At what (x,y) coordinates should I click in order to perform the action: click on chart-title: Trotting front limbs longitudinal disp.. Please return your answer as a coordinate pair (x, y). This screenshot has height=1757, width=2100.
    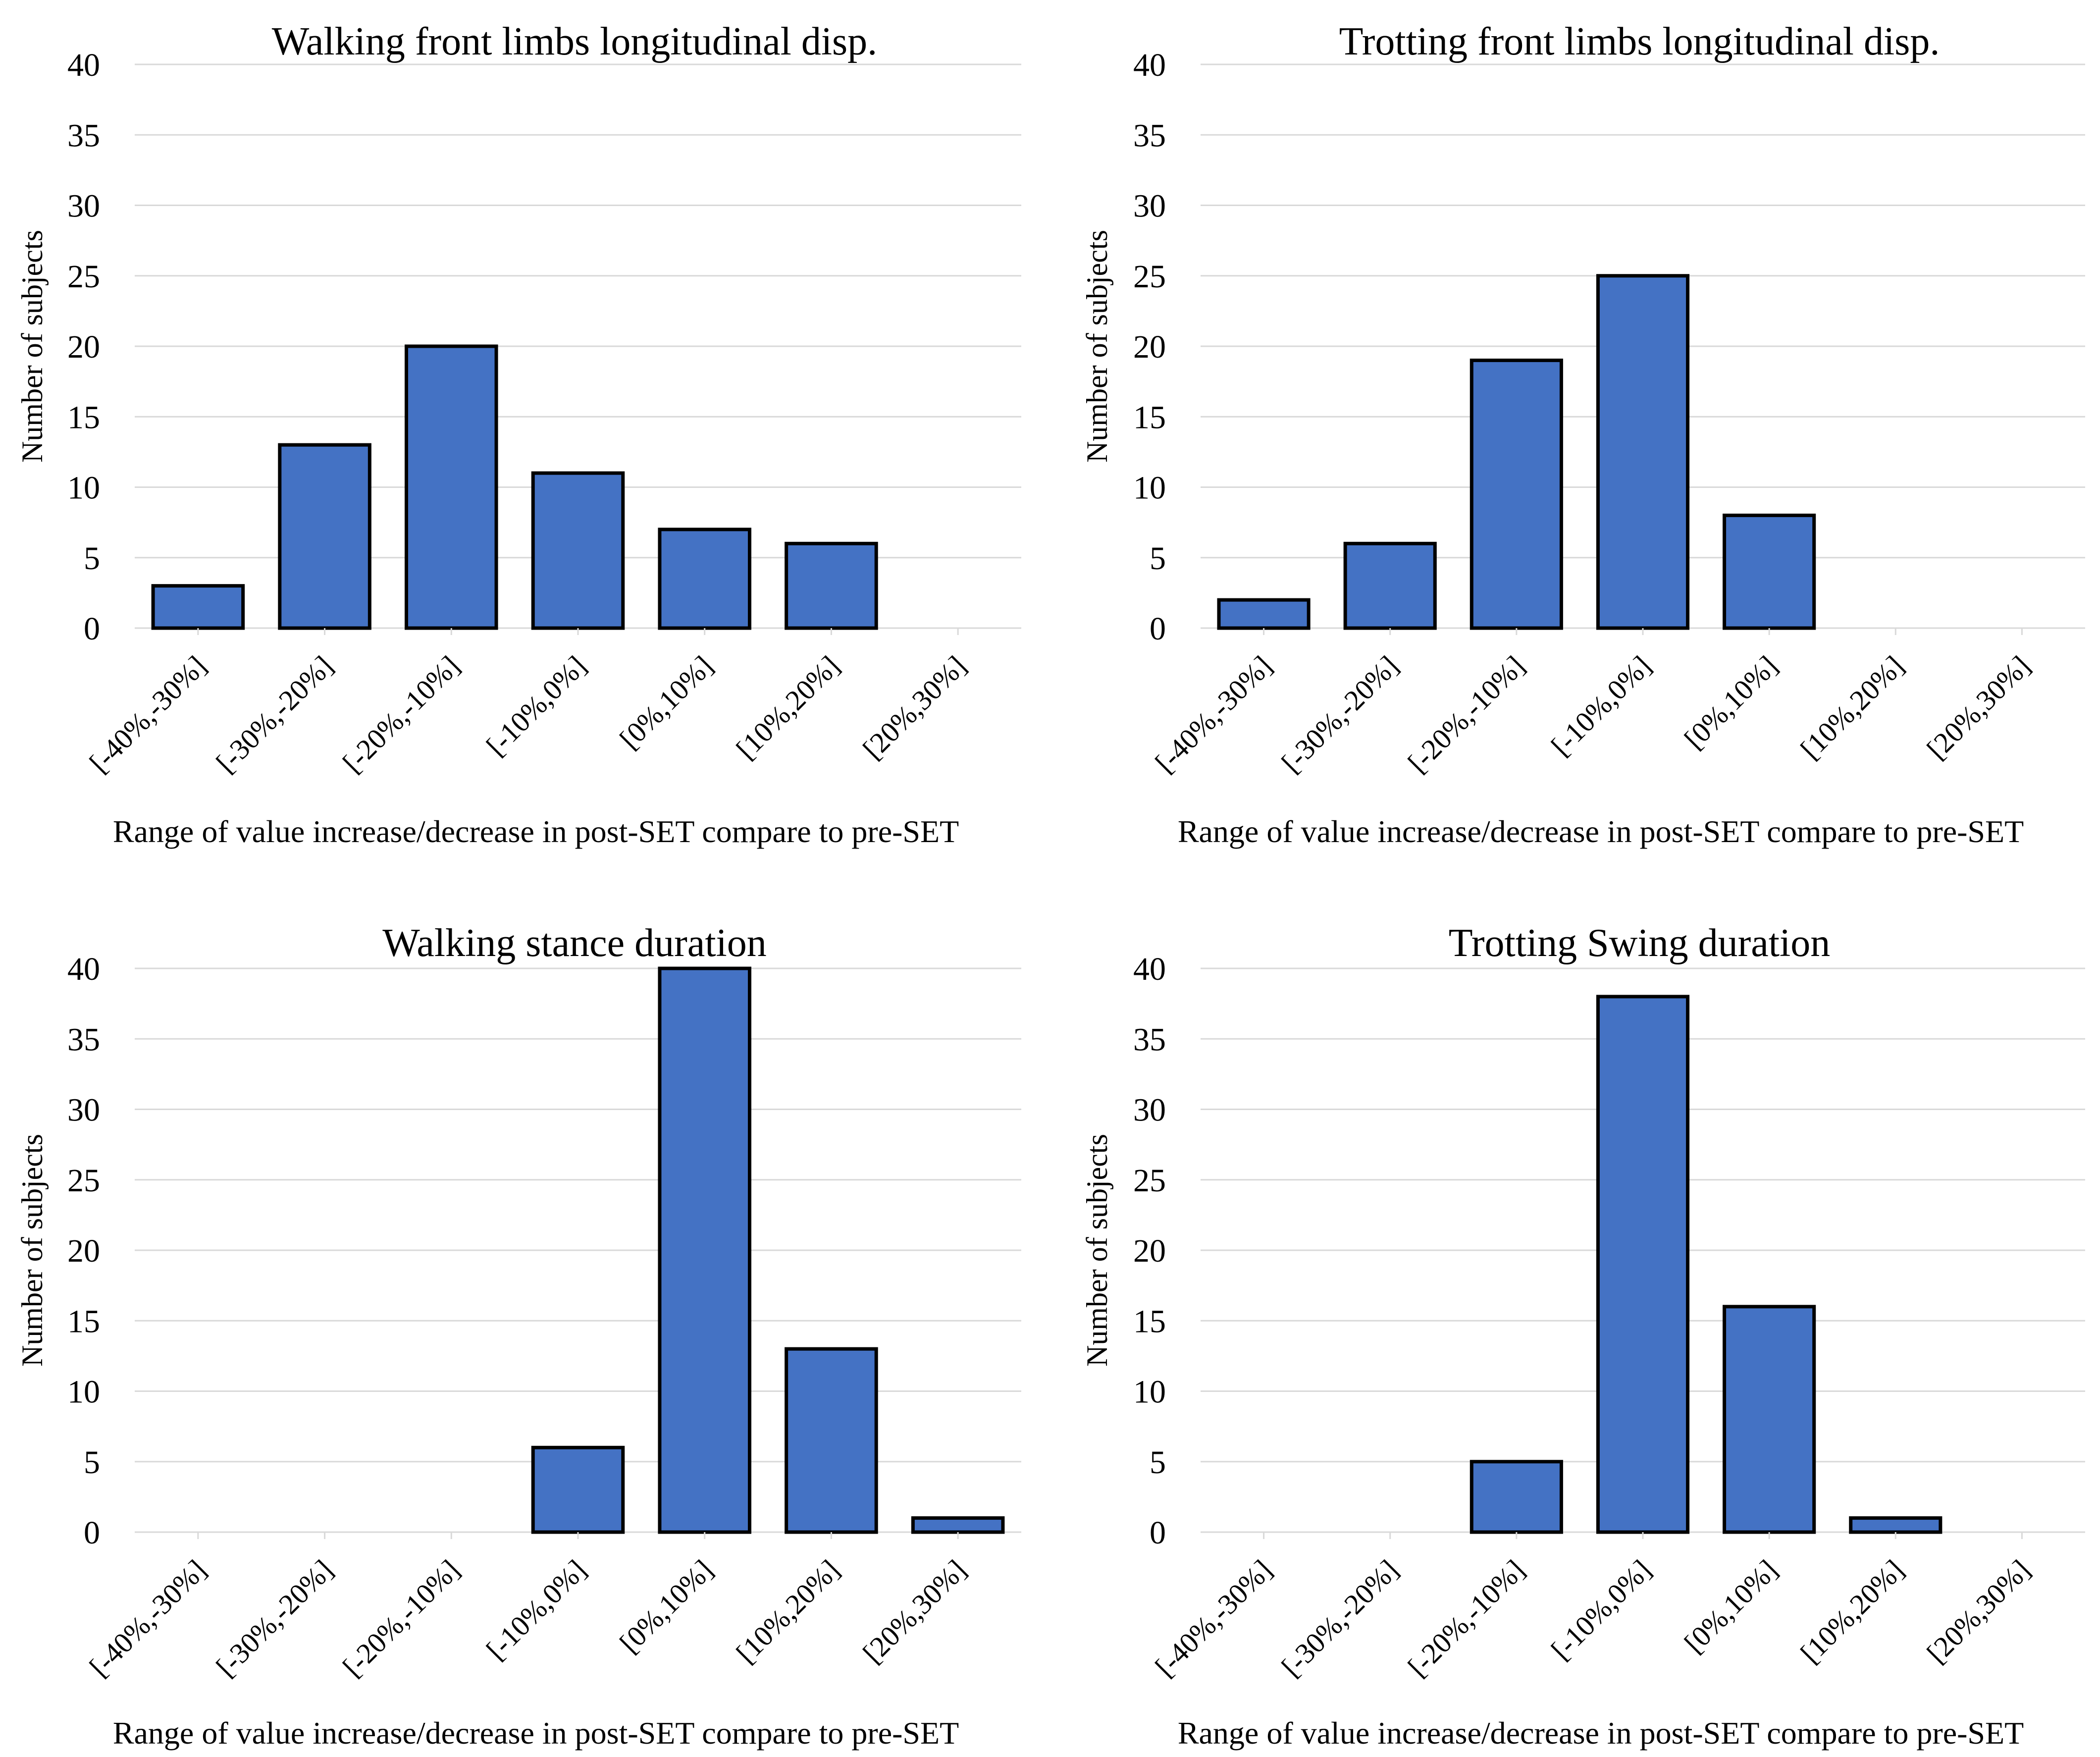
    Looking at the image, I should click on (1639, 41).